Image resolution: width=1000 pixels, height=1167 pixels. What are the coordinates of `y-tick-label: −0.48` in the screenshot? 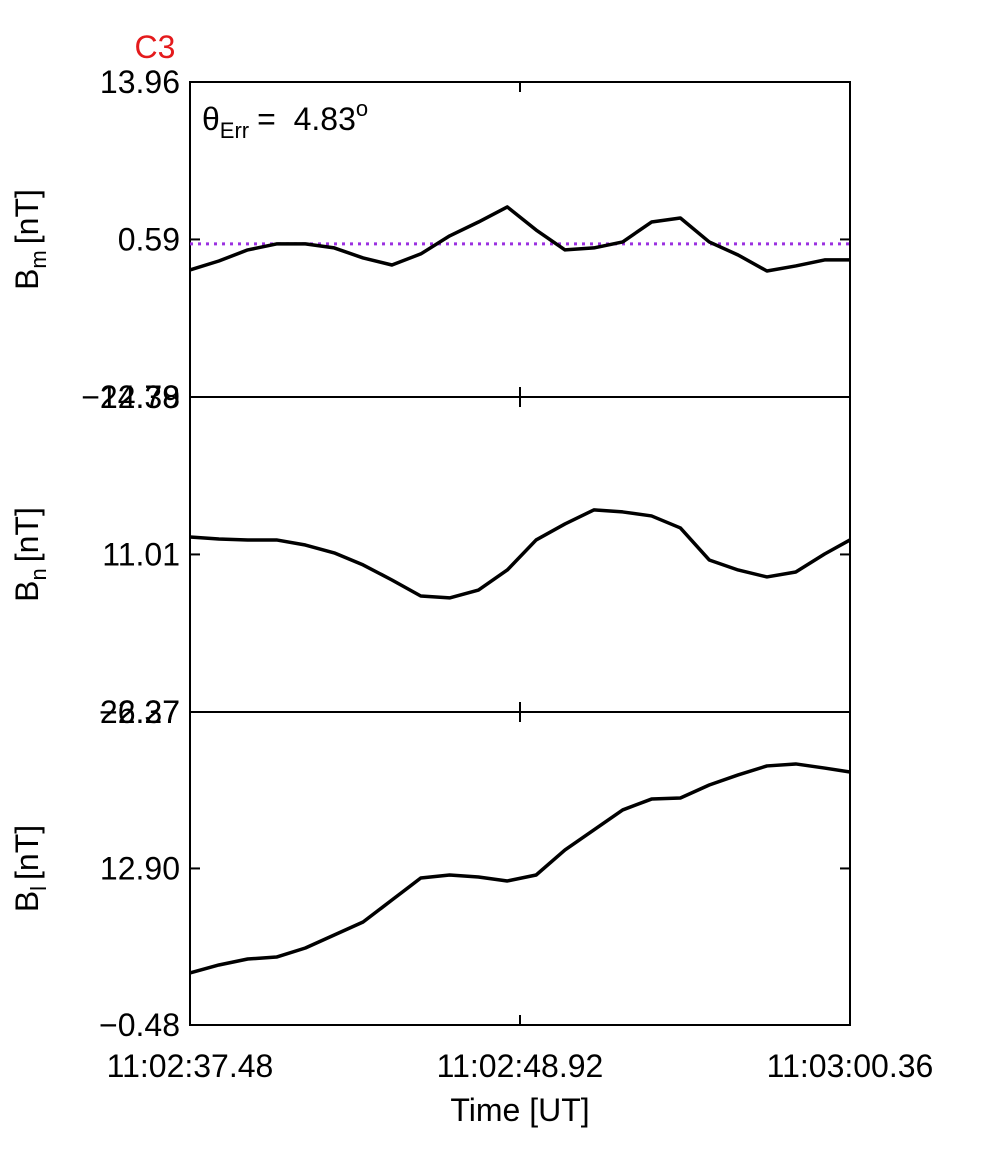 It's located at (139, 1025).